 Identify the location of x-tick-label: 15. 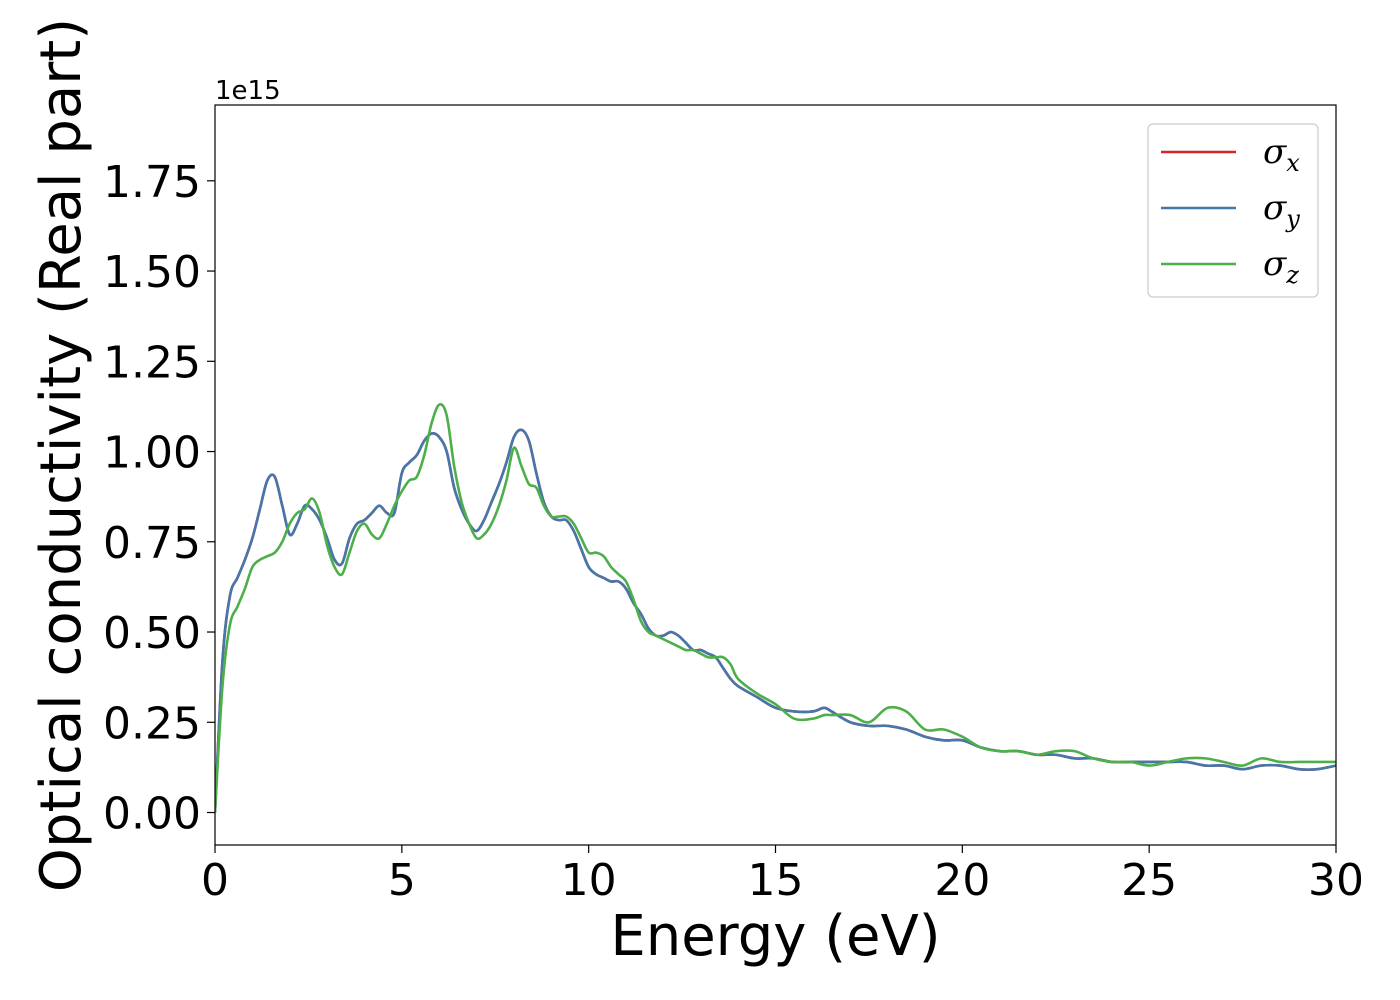
(776, 880).